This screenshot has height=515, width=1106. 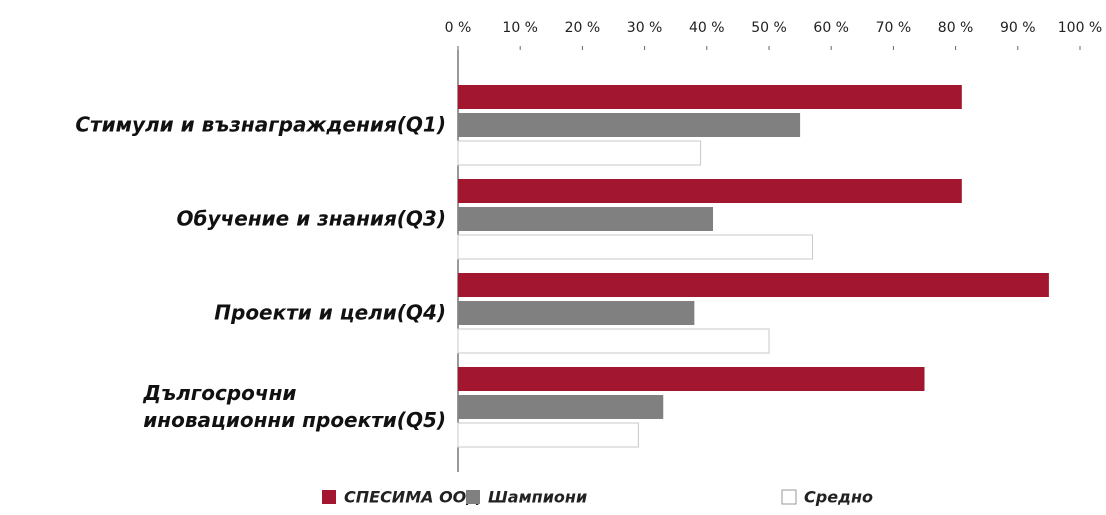 I want to click on category-label: Обучение и знания(Q3), so click(x=311, y=218).